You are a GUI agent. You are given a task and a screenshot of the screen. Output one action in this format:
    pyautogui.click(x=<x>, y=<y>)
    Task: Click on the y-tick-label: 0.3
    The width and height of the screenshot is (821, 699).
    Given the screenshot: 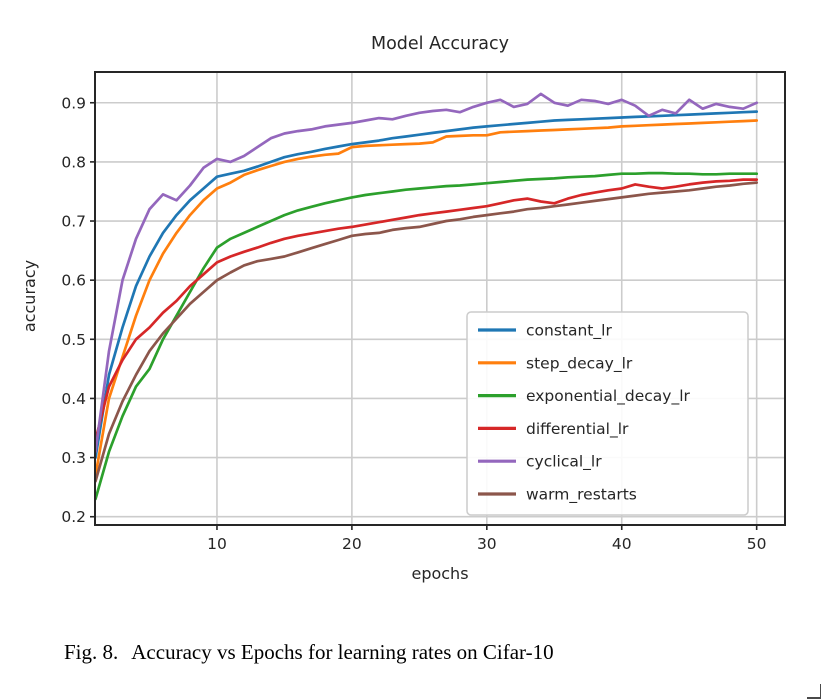 What is the action you would take?
    pyautogui.click(x=73, y=458)
    